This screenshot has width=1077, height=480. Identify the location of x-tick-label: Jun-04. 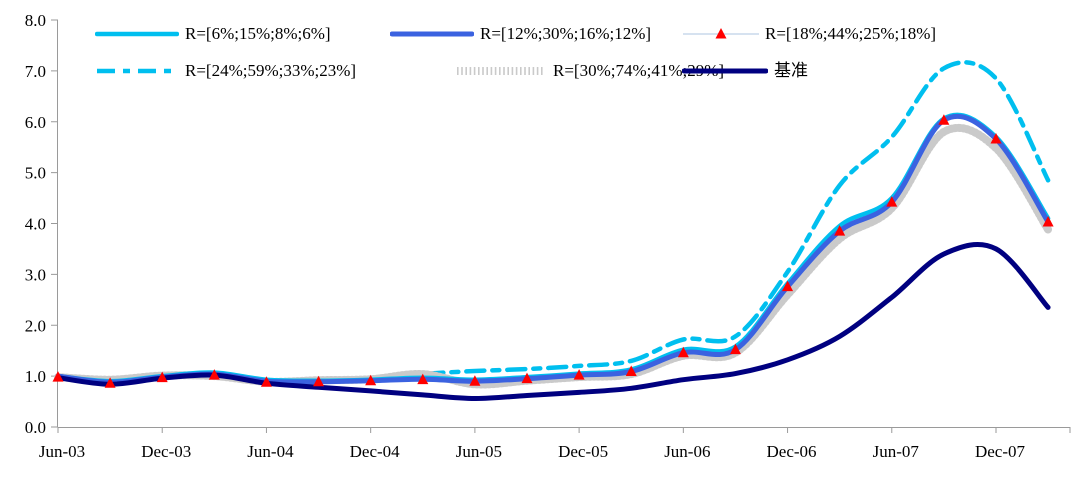
(270, 451).